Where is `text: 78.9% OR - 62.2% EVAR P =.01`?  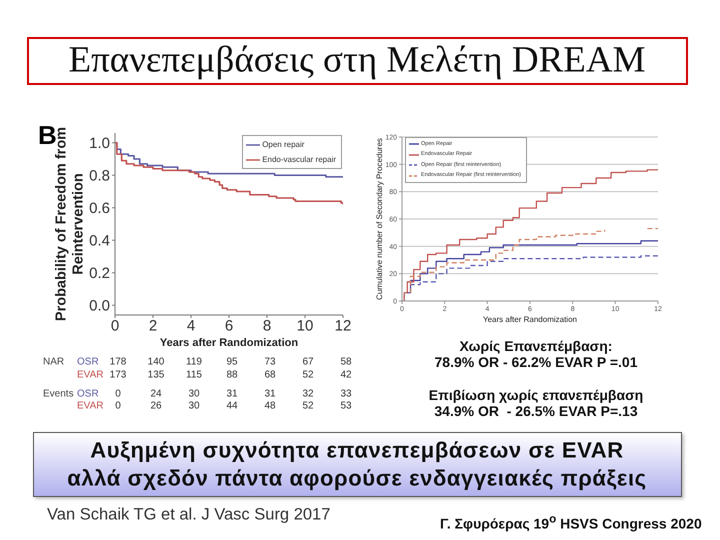
text: 78.9% OR - 62.2% EVAR P =.01 is located at coordinates (536, 362).